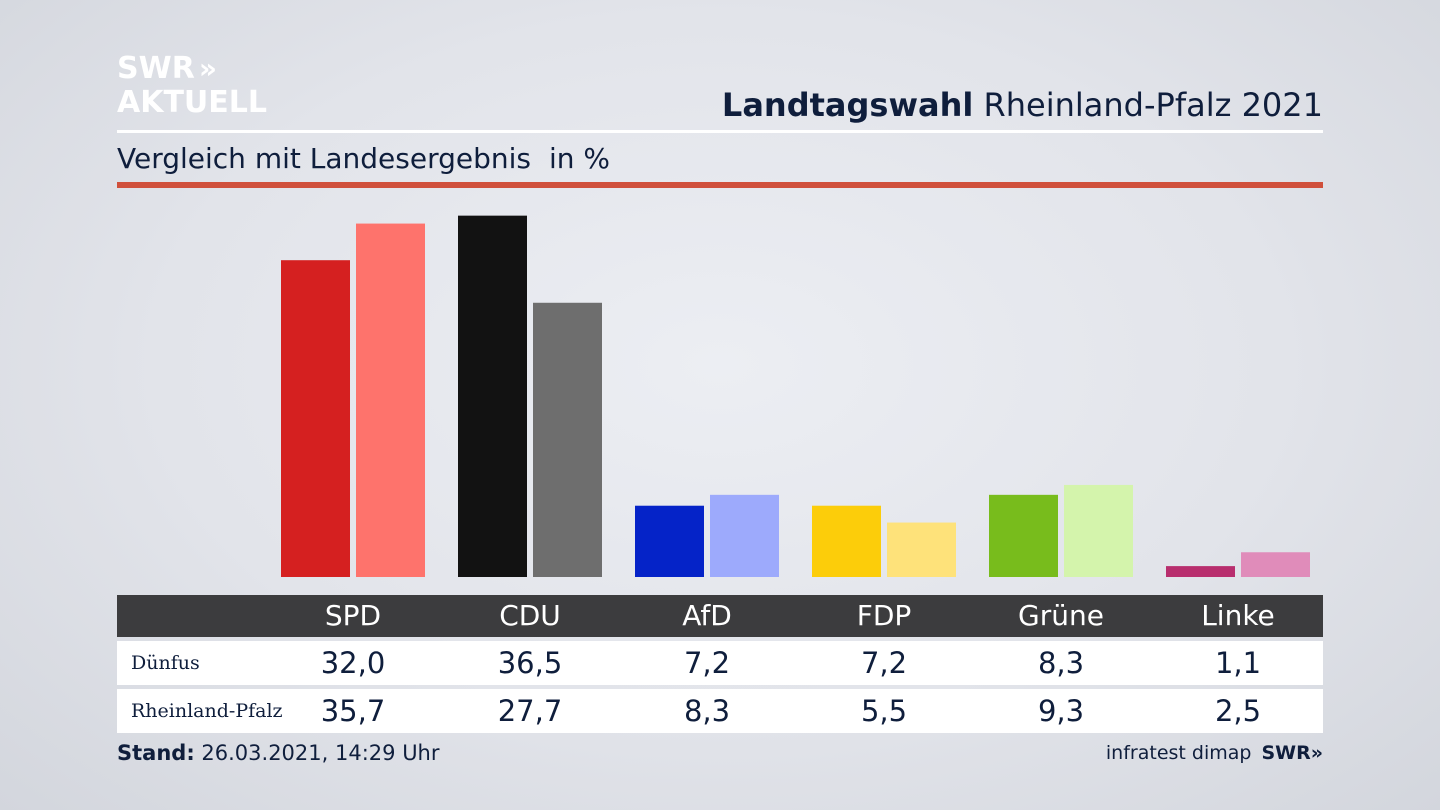 The image size is (1440, 810). What do you see at coordinates (530, 663) in the screenshot?
I see `value-cell: 36,5` at bounding box center [530, 663].